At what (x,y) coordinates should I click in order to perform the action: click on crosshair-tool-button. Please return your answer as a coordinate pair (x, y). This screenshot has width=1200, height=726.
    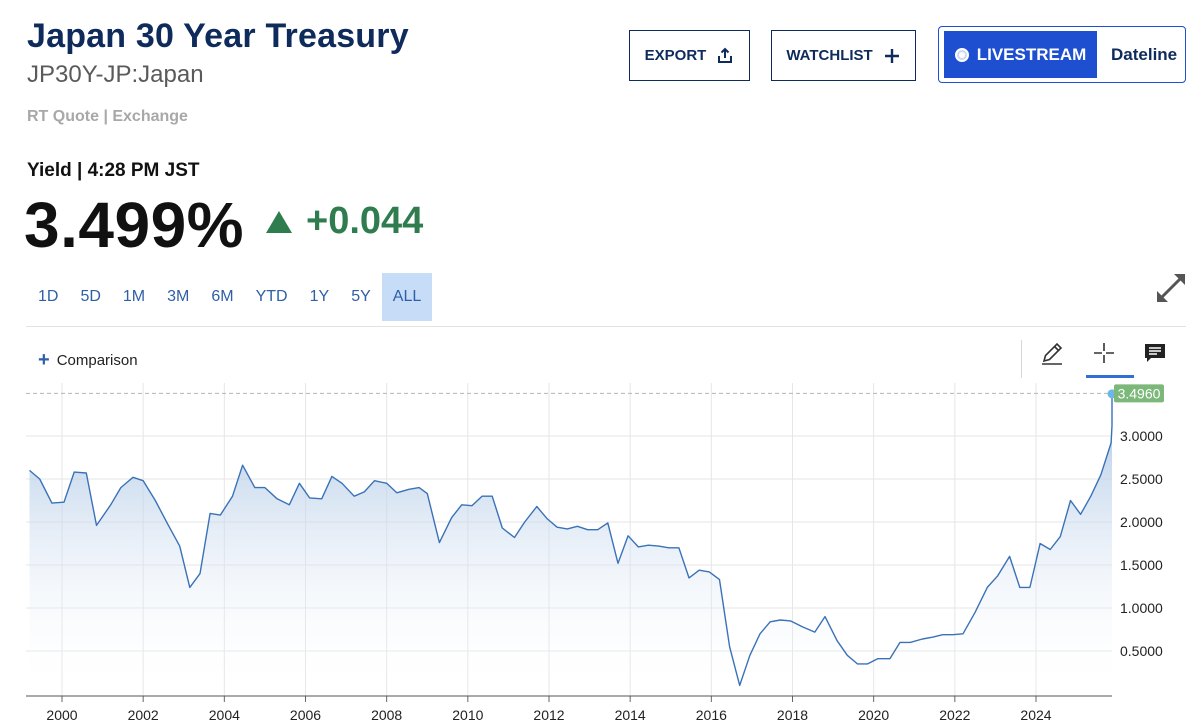
    Looking at the image, I should click on (1104, 353).